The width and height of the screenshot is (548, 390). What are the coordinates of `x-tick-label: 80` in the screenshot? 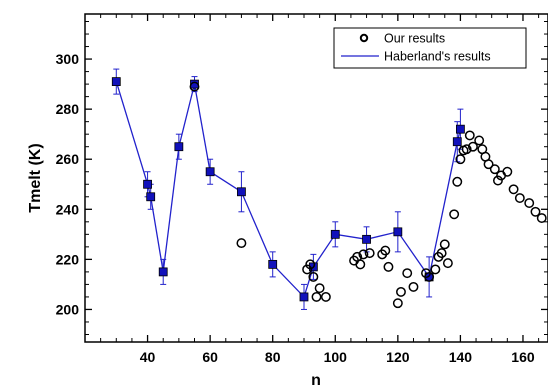 It's located at (273, 357).